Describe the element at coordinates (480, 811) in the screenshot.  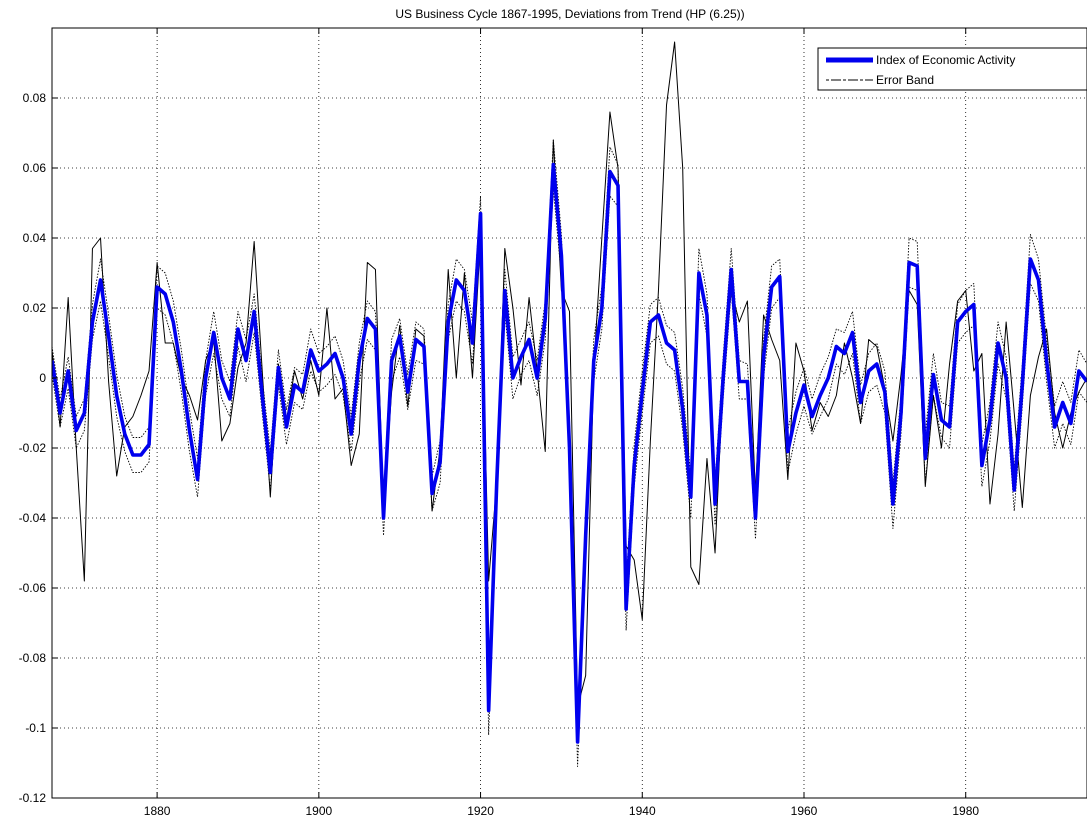
I see `x-tick-label: 1920` at that location.